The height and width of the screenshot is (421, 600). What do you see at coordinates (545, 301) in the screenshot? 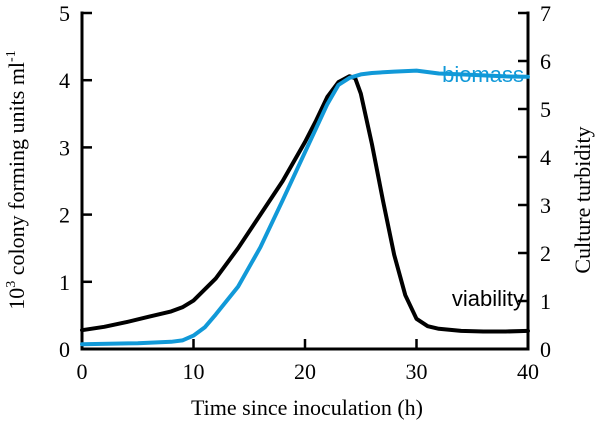
I see `right-y-tick-label: 1` at bounding box center [545, 301].